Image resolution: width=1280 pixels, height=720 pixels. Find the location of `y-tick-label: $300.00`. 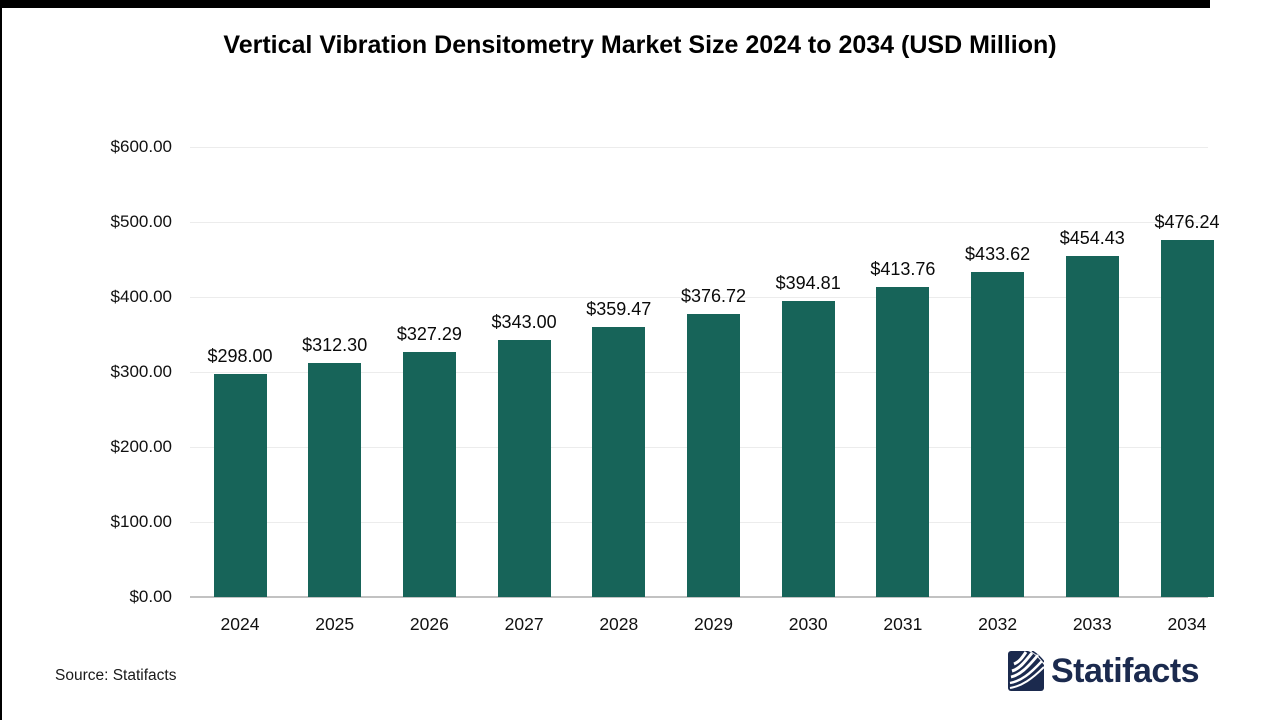

y-tick-label: $300.00 is located at coordinates (141, 371).